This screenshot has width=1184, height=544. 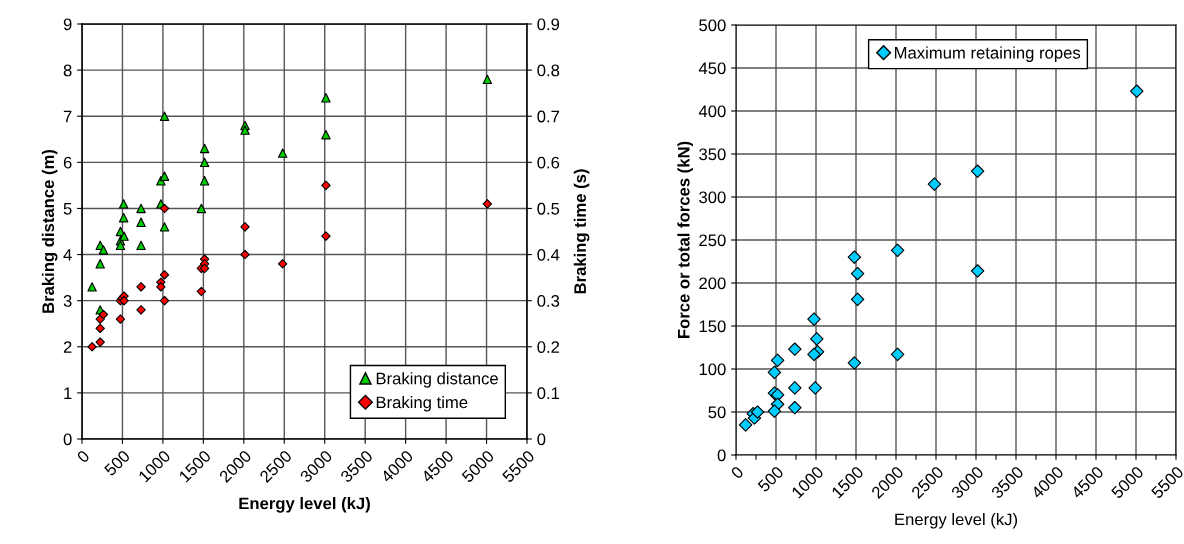 I want to click on y-tick-label: 5, so click(x=67, y=209).